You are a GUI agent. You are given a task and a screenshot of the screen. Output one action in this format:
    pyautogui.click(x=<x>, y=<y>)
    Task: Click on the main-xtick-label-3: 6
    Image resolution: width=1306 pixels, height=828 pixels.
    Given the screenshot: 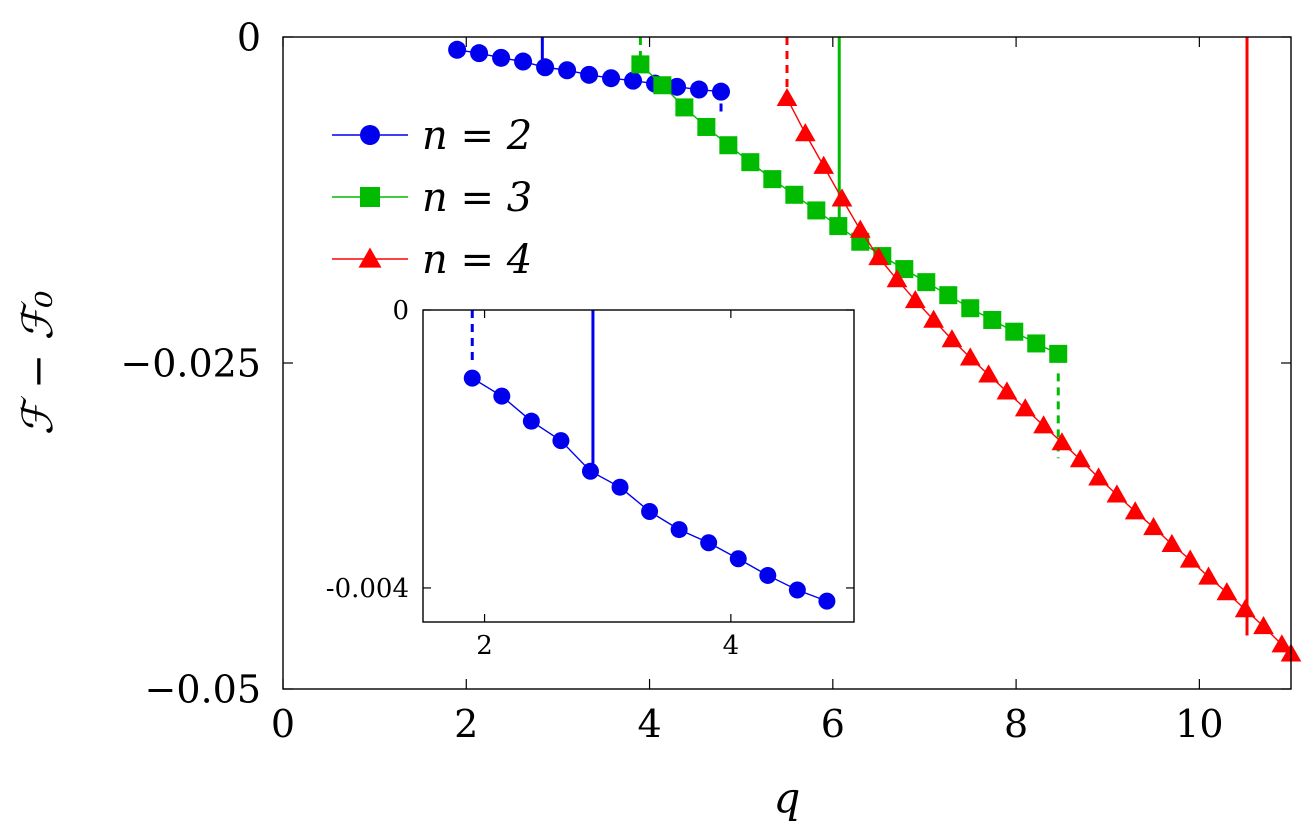 What is the action you would take?
    pyautogui.click(x=833, y=724)
    